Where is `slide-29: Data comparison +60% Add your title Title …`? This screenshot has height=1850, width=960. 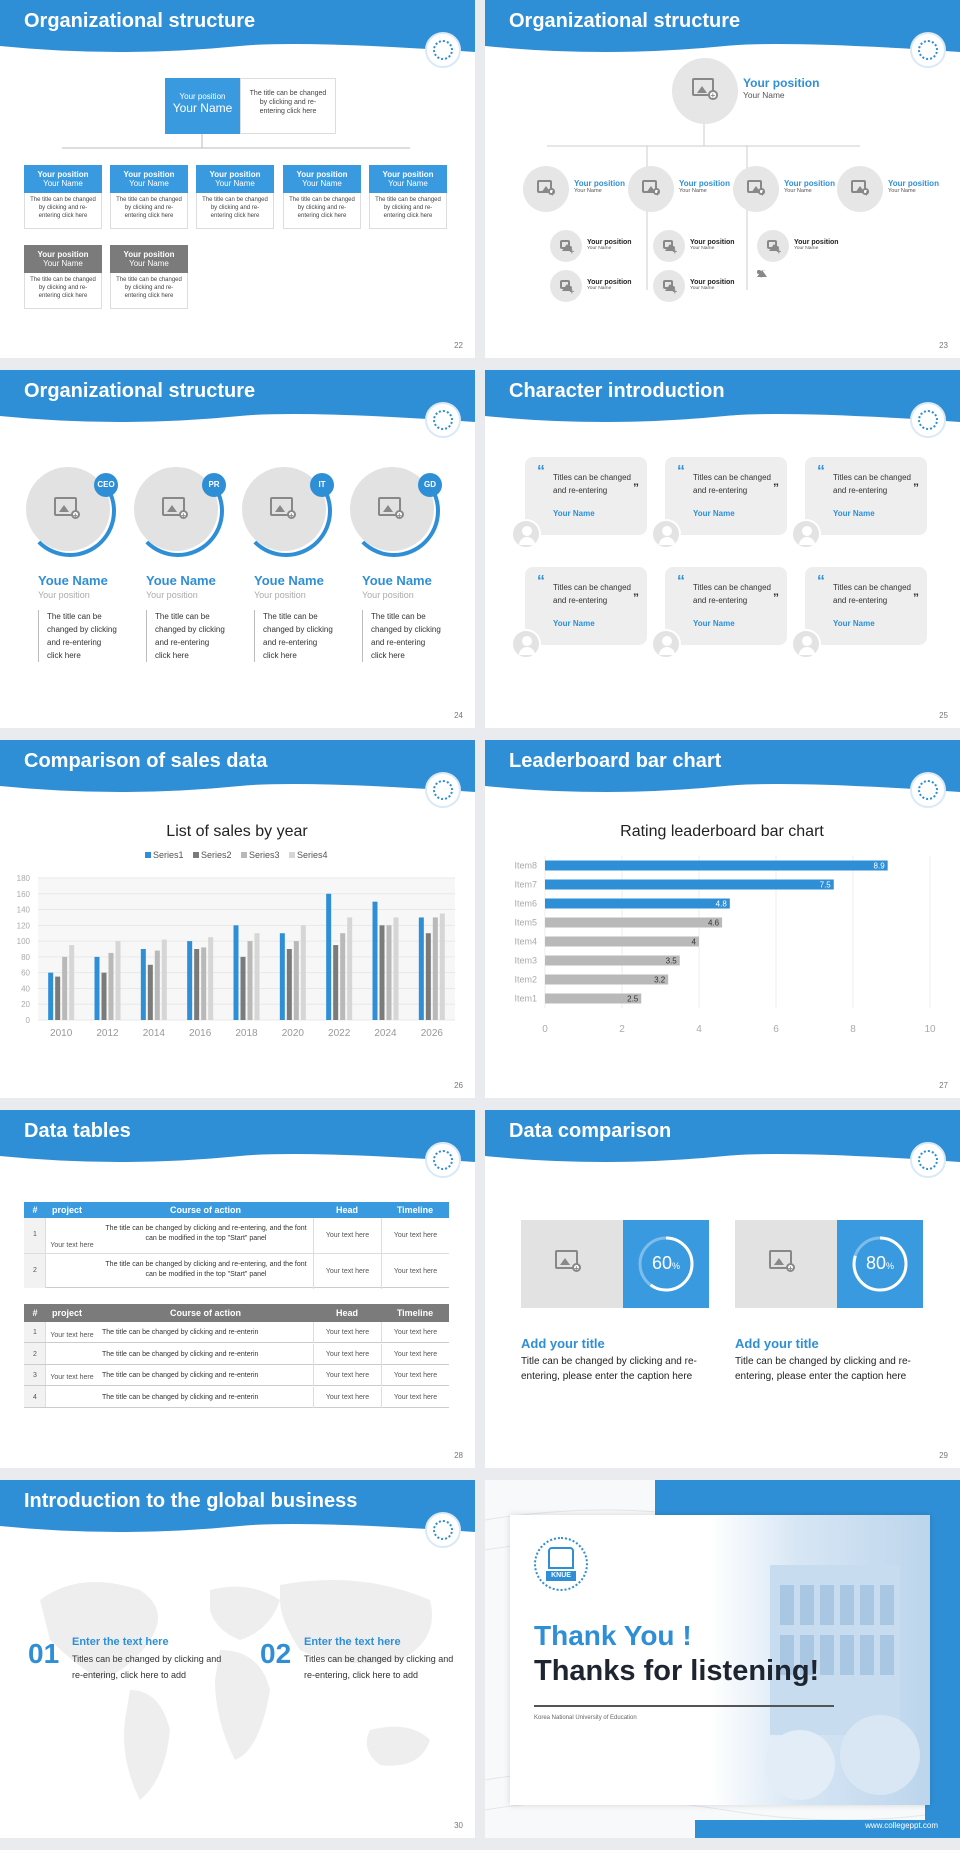 slide-29: Data comparison +60% Add your title Title … is located at coordinates (722, 1289).